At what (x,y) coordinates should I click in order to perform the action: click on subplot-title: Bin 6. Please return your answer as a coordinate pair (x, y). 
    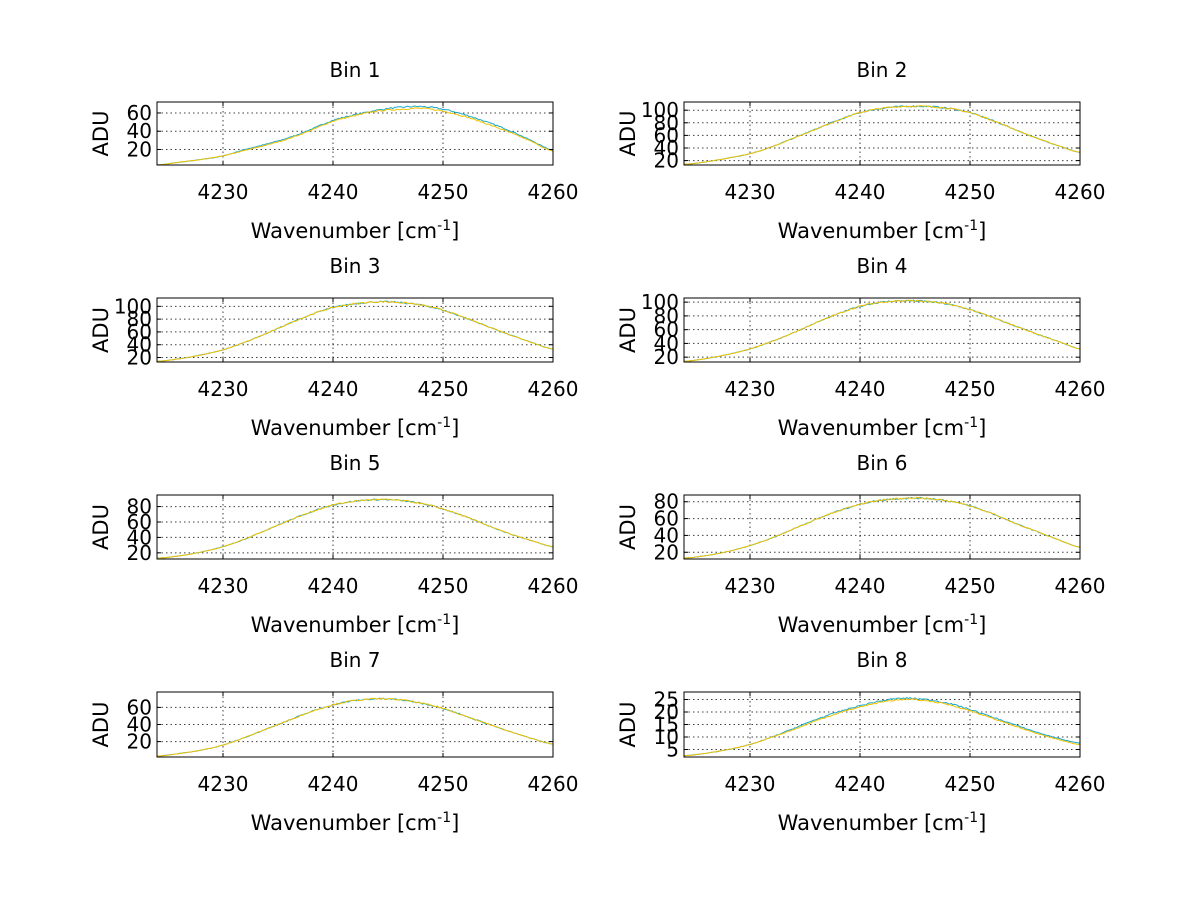
    Looking at the image, I should click on (881, 463).